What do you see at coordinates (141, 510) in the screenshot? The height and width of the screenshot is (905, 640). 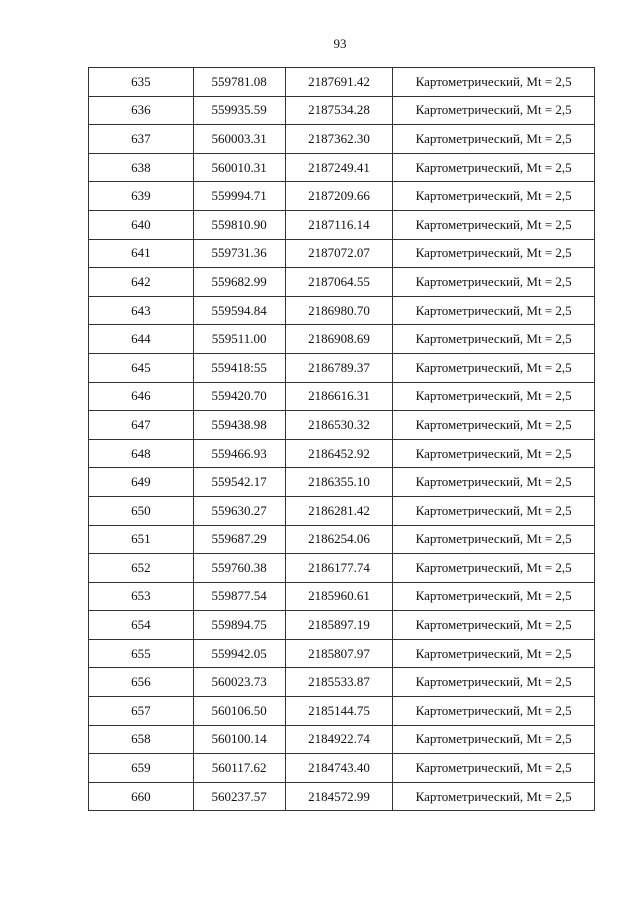 I see `point-number-cell: 650` at bounding box center [141, 510].